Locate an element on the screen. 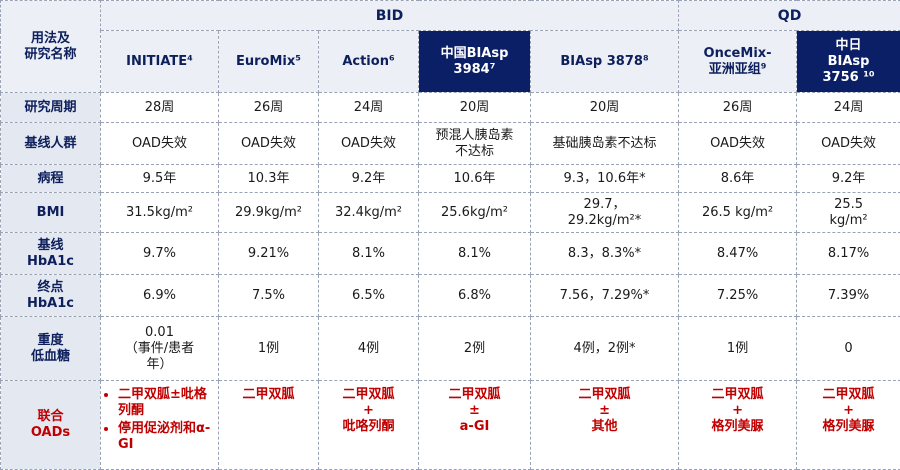 The height and width of the screenshot is (470, 900). study-header: BIAsp 3878⁸ is located at coordinates (605, 62).